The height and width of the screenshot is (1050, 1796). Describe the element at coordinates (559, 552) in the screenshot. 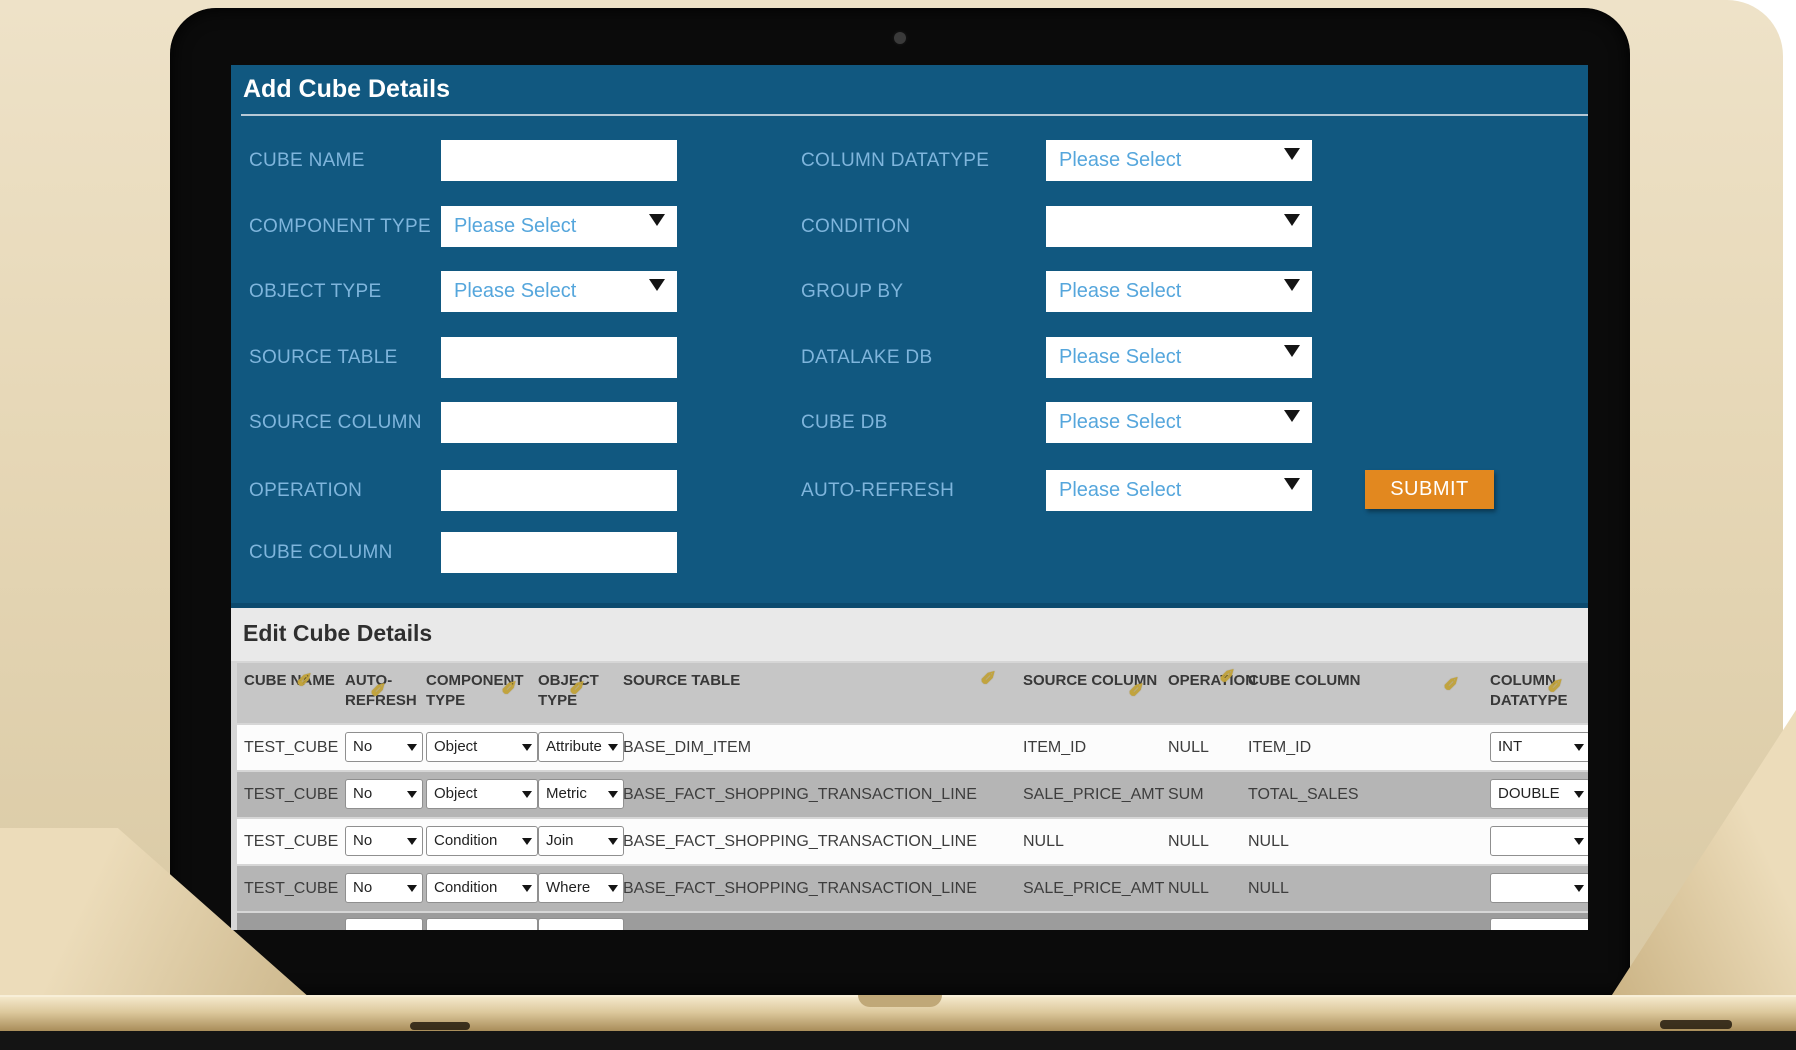

I see `cube-column-input` at that location.